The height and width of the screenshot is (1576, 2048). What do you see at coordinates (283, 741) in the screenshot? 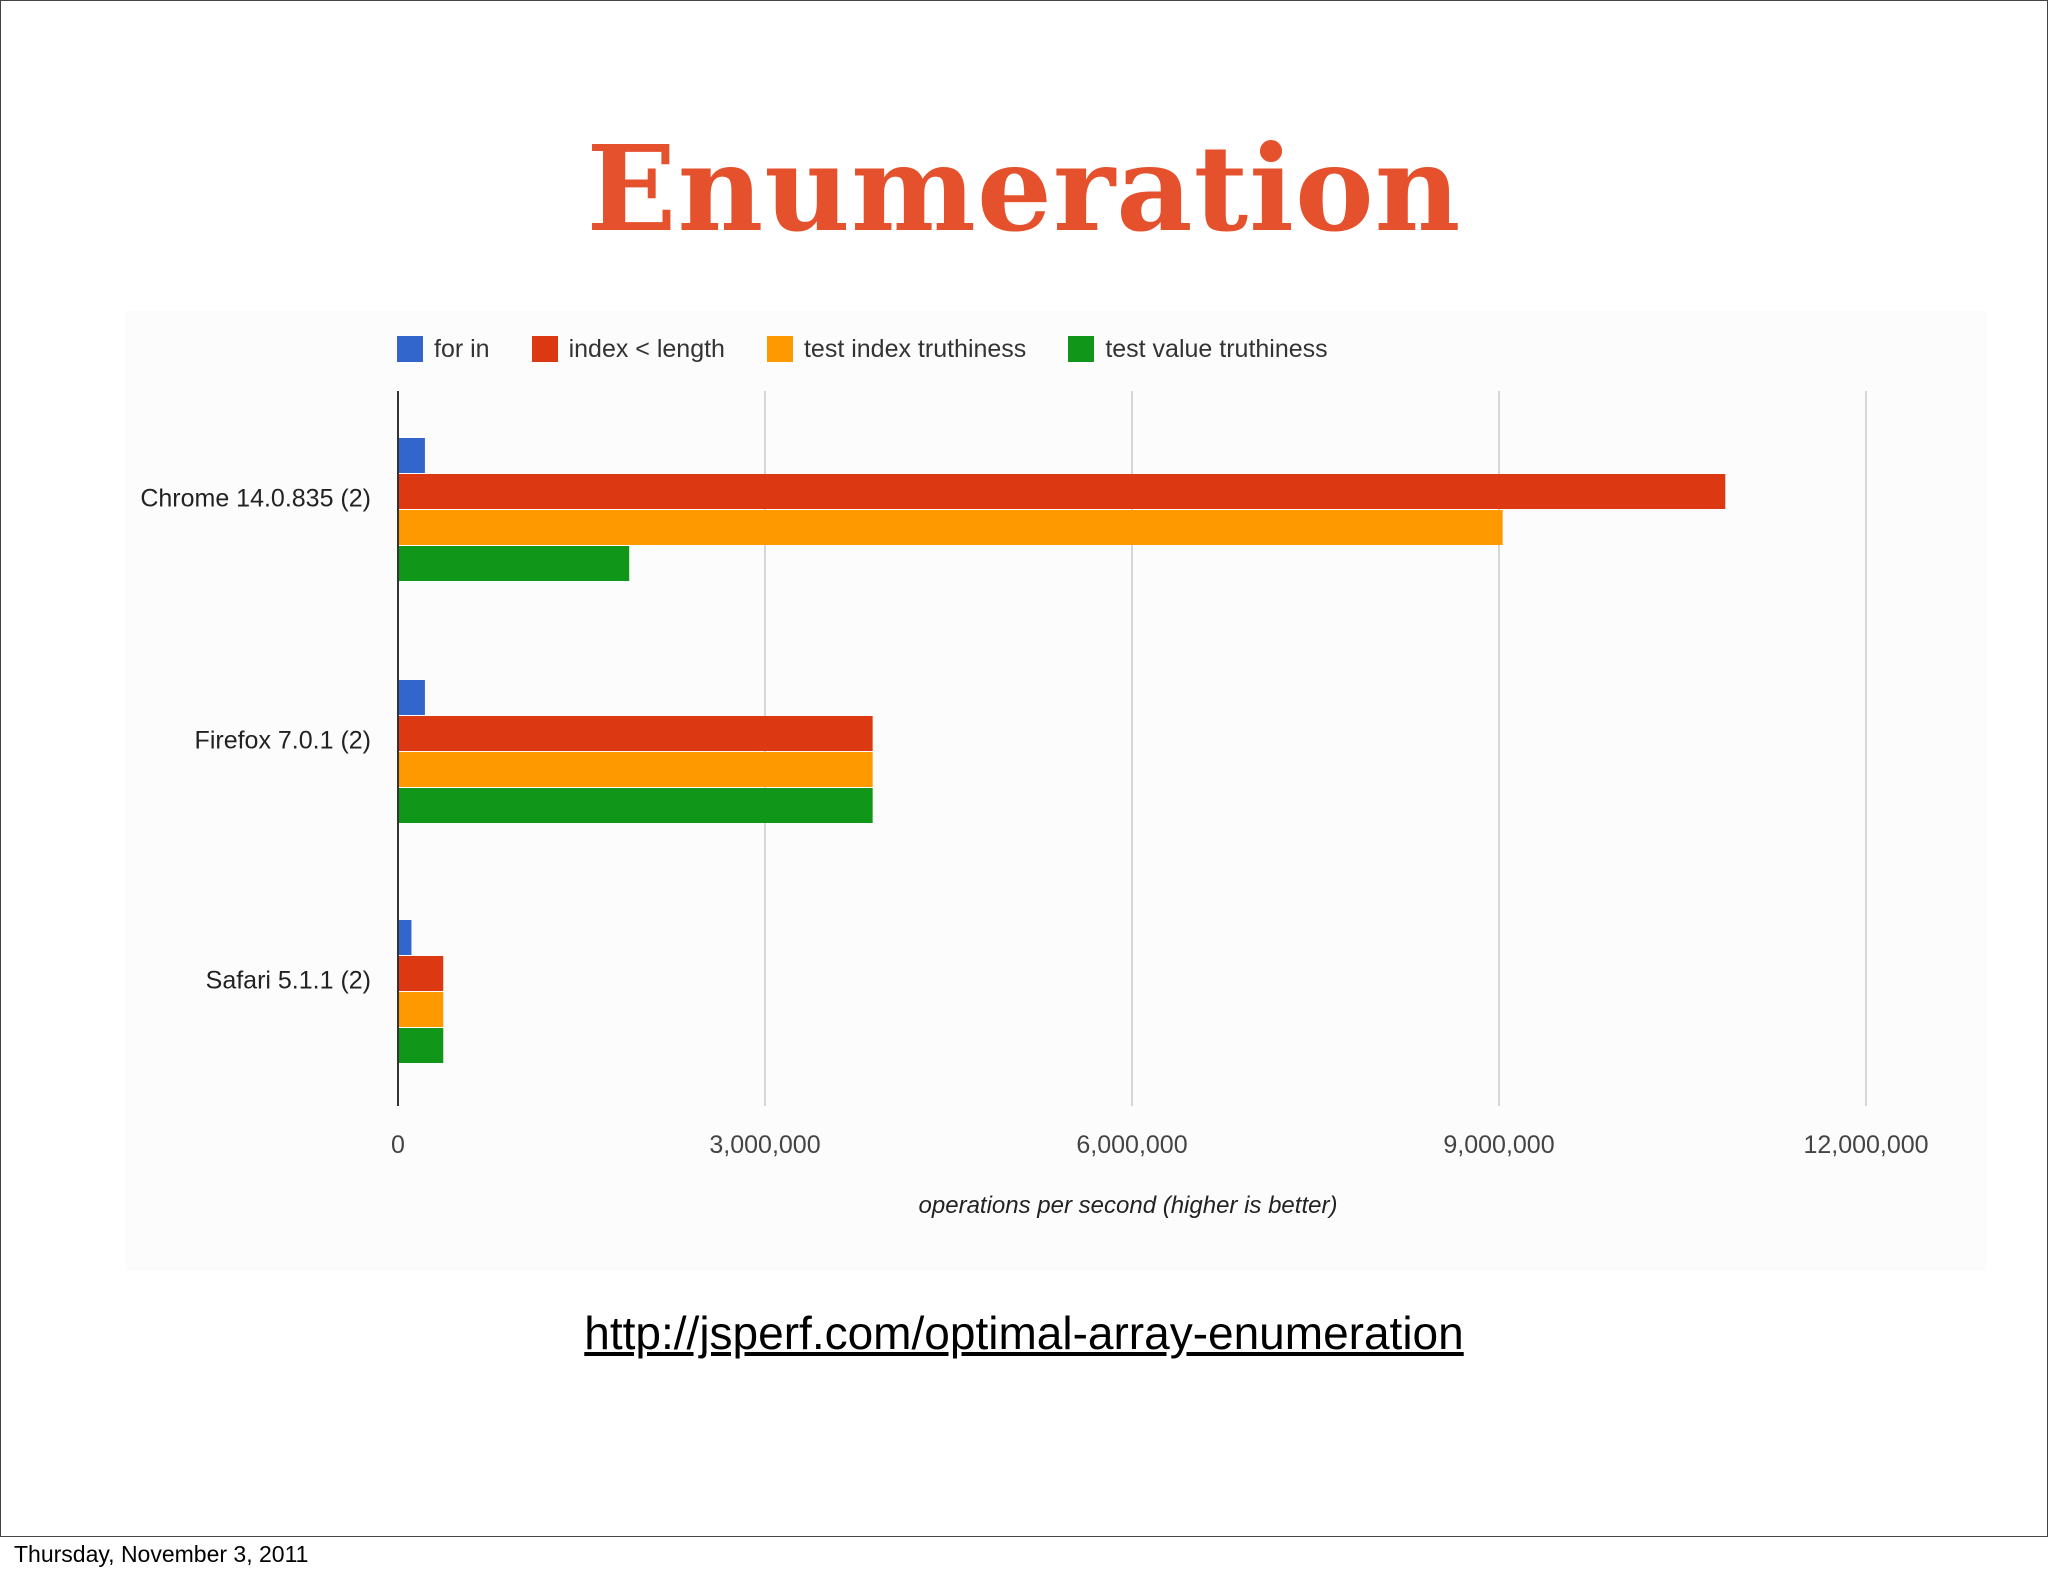
I see `category-label: Firefox 7.0.1 (2)` at bounding box center [283, 741].